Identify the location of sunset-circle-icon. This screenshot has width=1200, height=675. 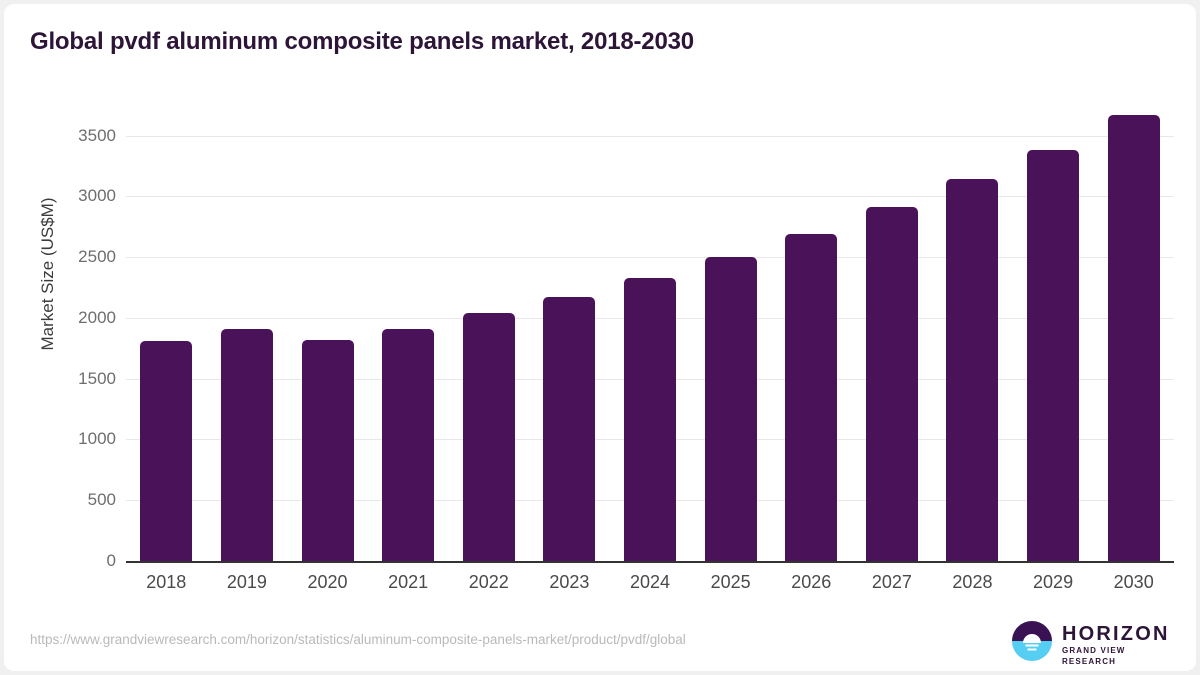
(1032, 641).